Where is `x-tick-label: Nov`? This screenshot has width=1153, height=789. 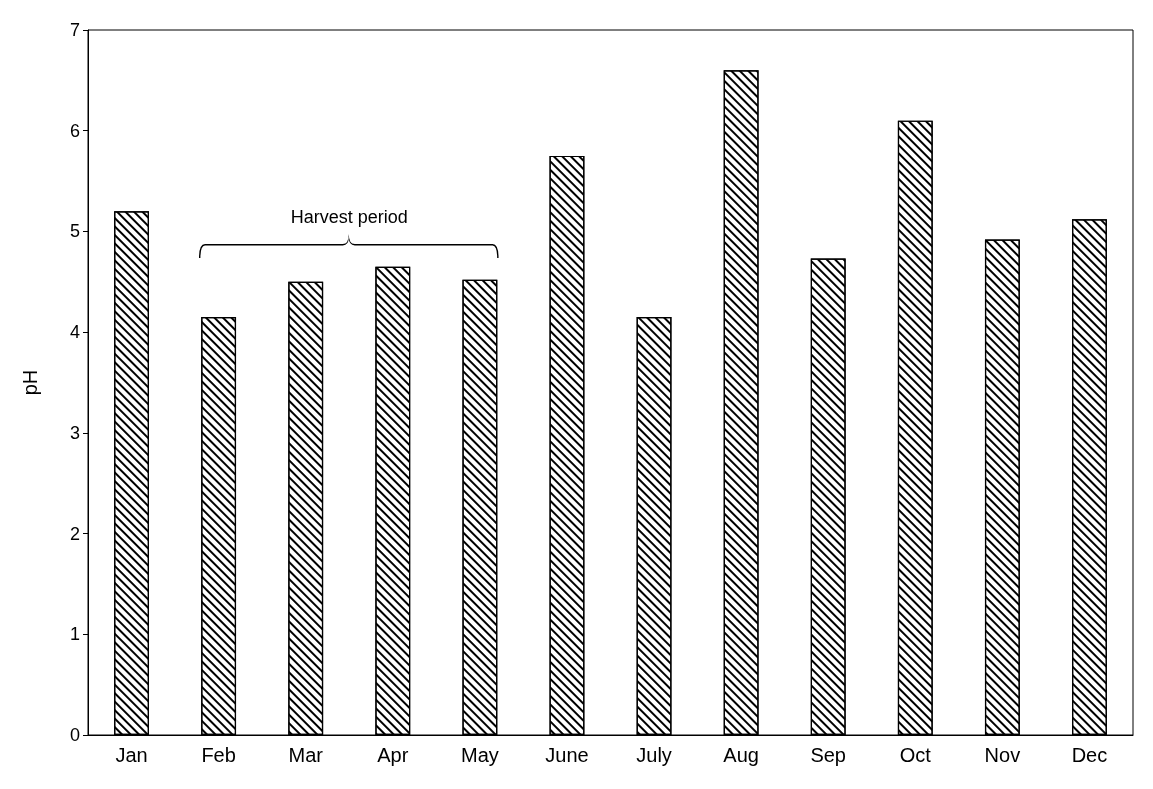 x-tick-label: Nov is located at coordinates (1002, 755).